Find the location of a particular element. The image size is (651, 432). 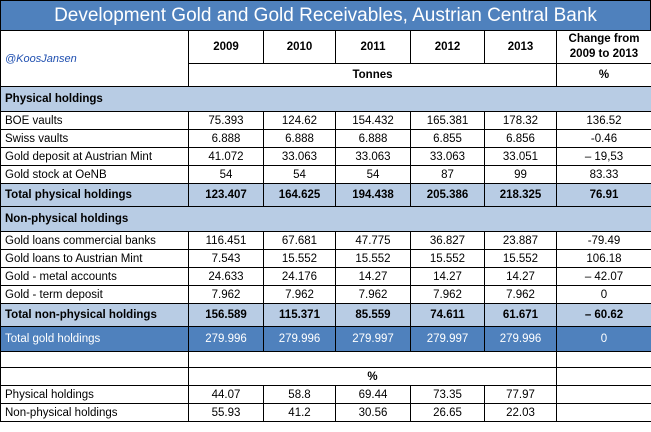

change-cell: – 19,53 is located at coordinates (603, 156).